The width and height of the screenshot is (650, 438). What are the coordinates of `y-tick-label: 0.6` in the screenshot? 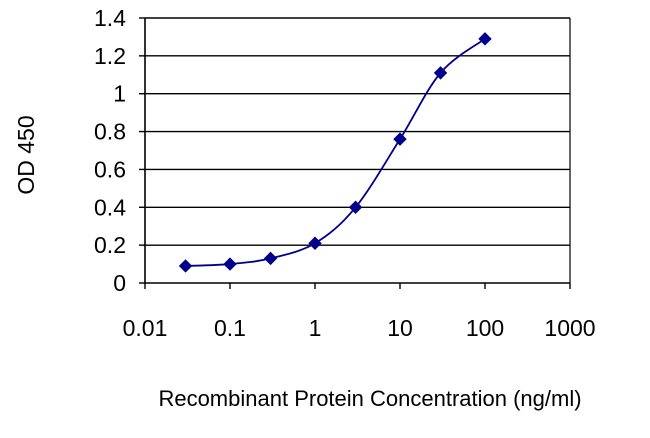 It's located at (110, 169).